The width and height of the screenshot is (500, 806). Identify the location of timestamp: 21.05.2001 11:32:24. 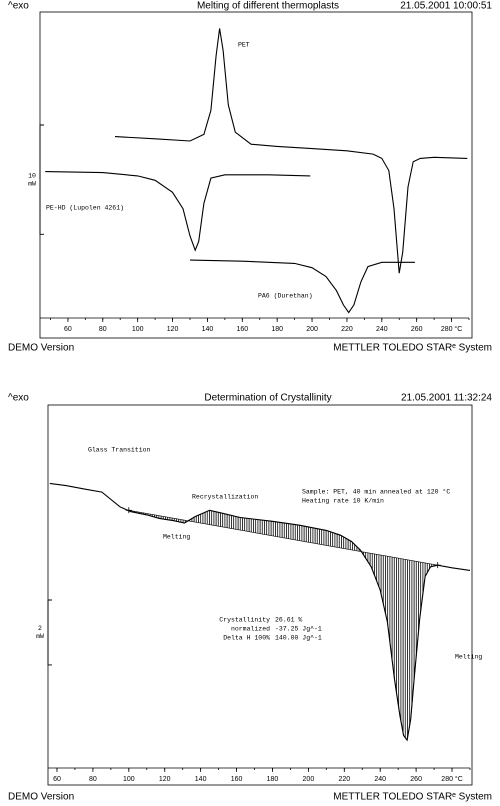
(446, 398).